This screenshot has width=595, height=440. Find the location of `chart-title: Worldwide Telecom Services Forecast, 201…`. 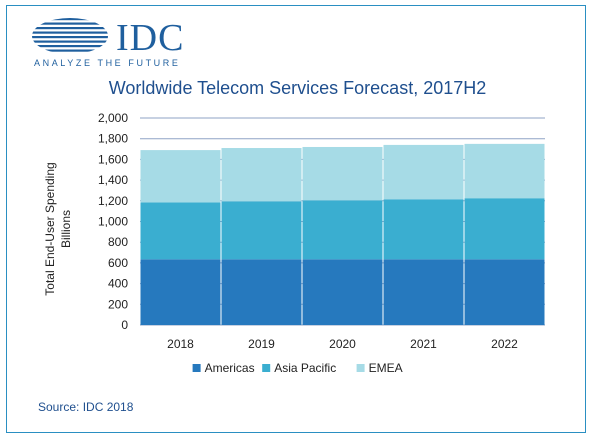

chart-title: Worldwide Telecom Services Forecast, 201… is located at coordinates (297, 88).